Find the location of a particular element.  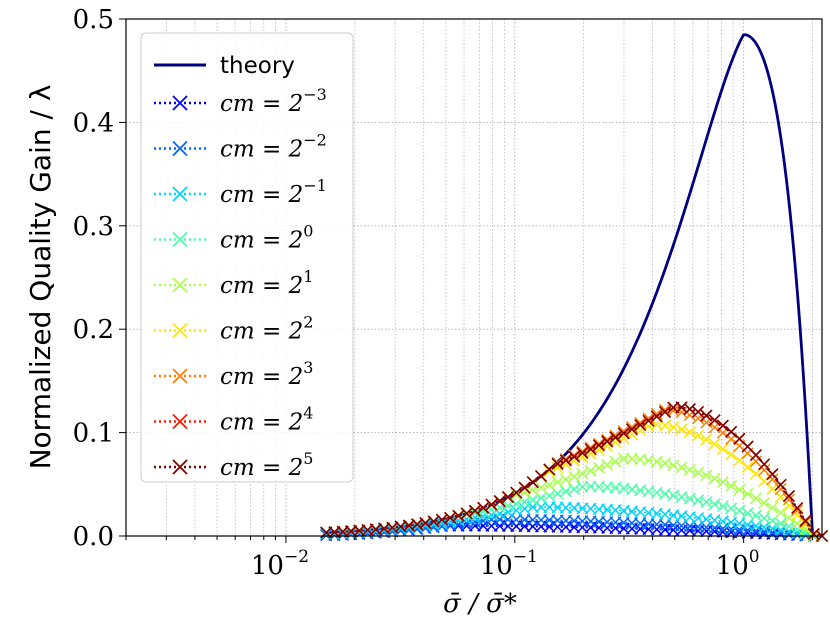

legend-label: cm = 22 is located at coordinates (266, 329).